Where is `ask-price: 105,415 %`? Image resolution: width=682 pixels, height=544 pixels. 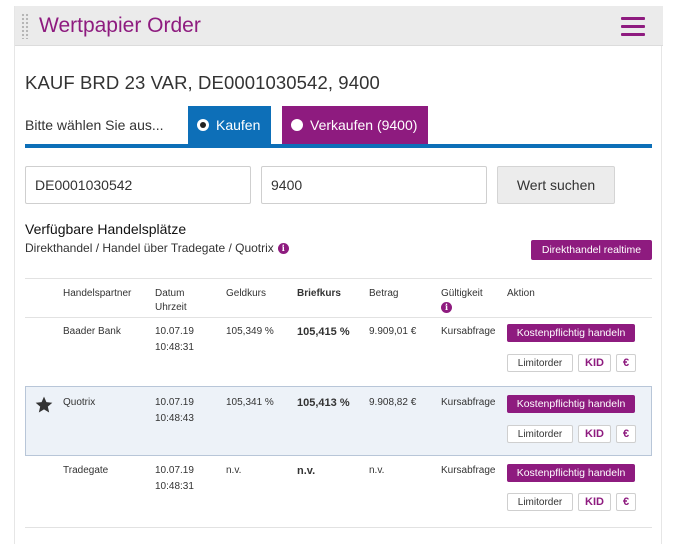 ask-price: 105,415 % is located at coordinates (323, 332).